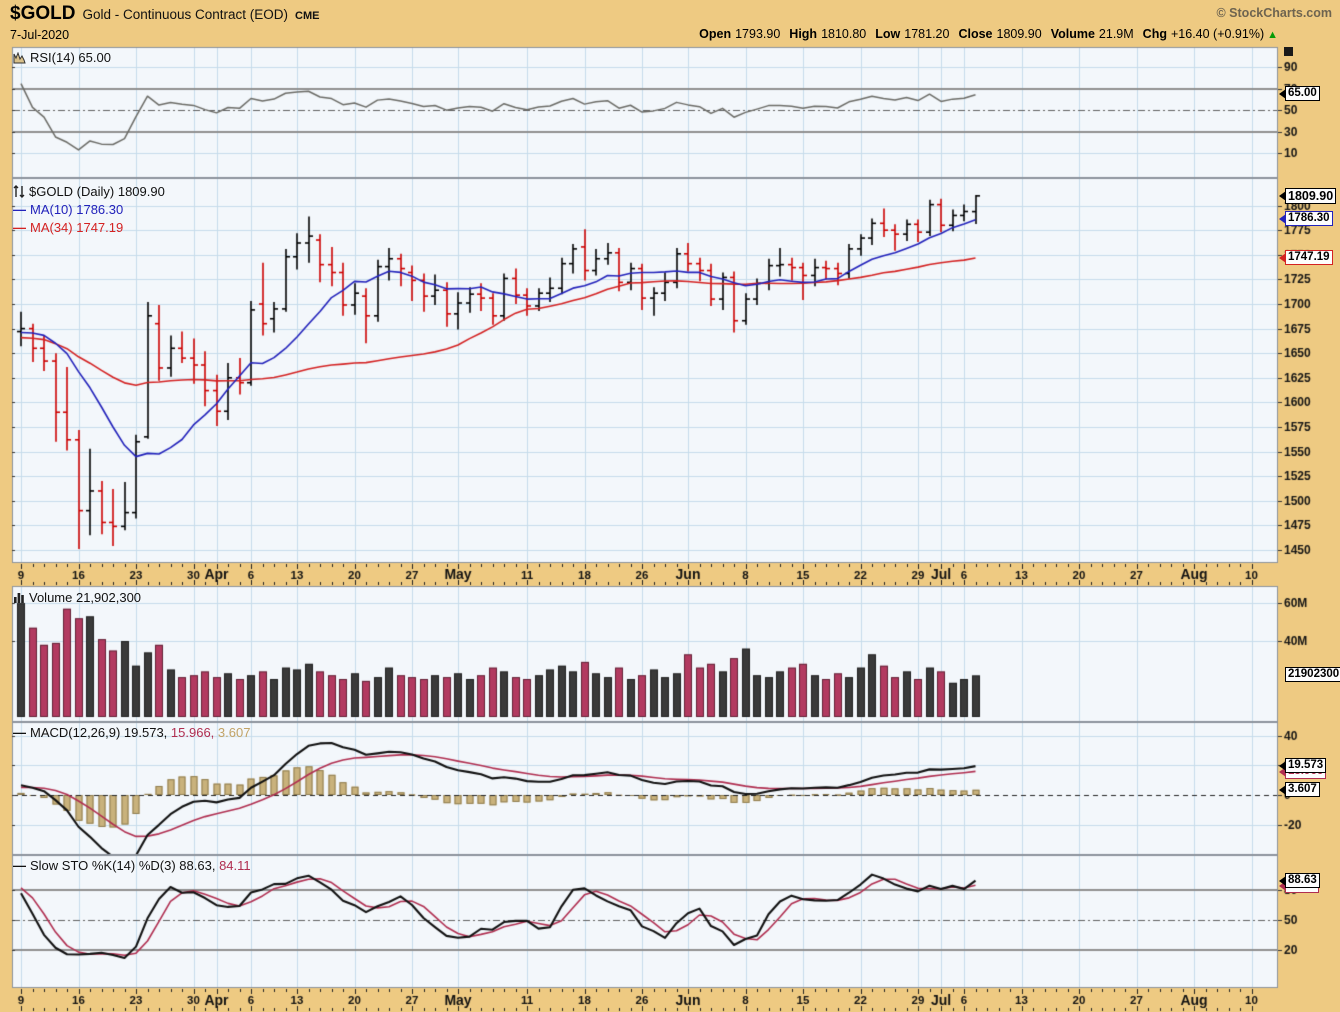  I want to click on rsi-legend: RSI(14) 65.00, so click(62, 58).